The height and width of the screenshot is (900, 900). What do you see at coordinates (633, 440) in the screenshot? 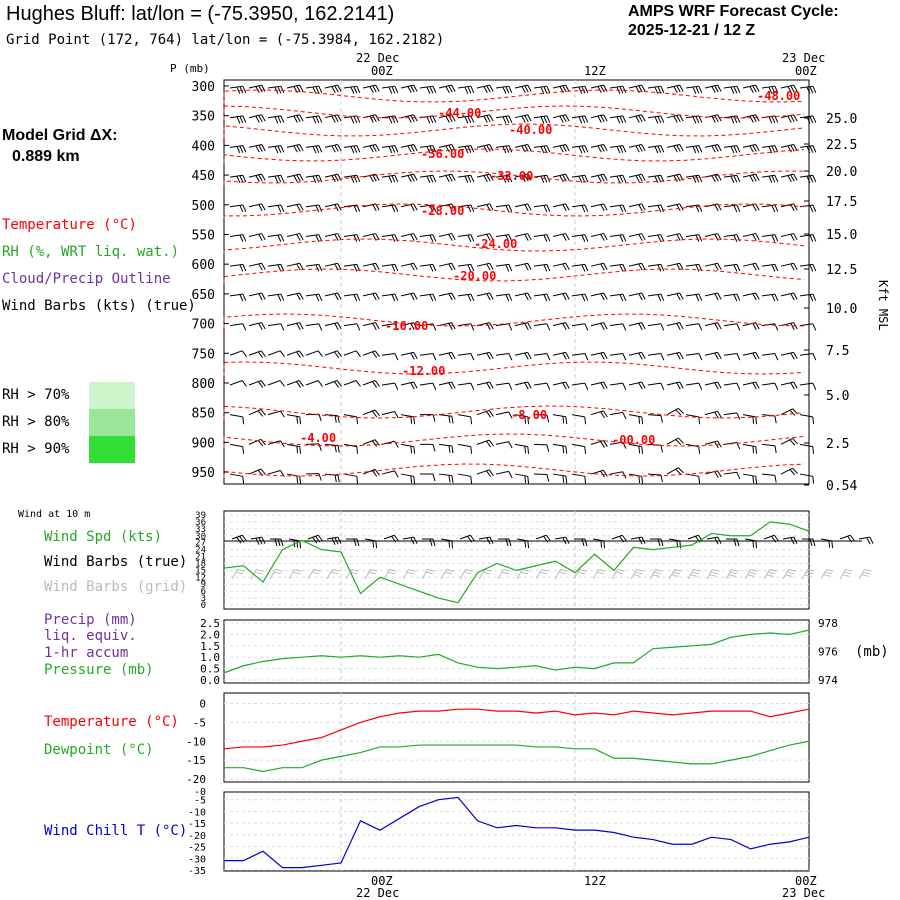
I see `temperature-contour-label: -00.00` at bounding box center [633, 440].